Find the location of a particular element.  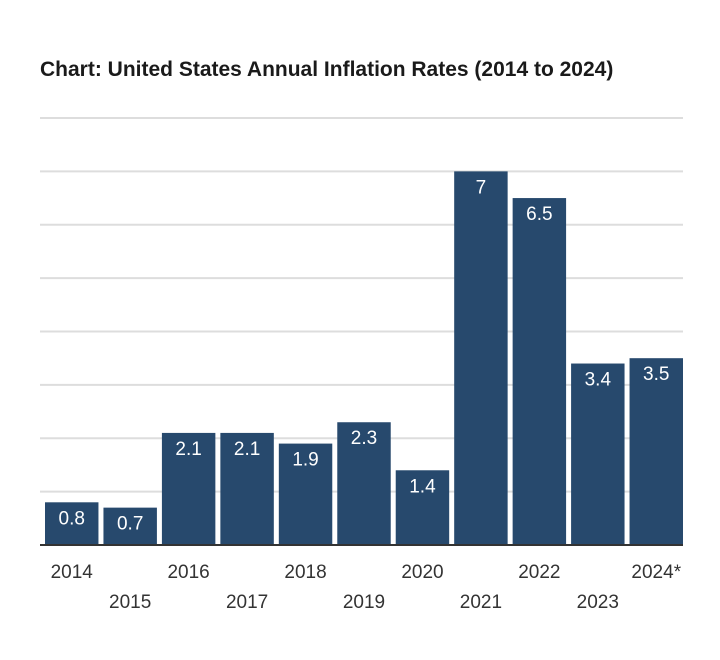

bar-2015 is located at coordinates (130, 526).